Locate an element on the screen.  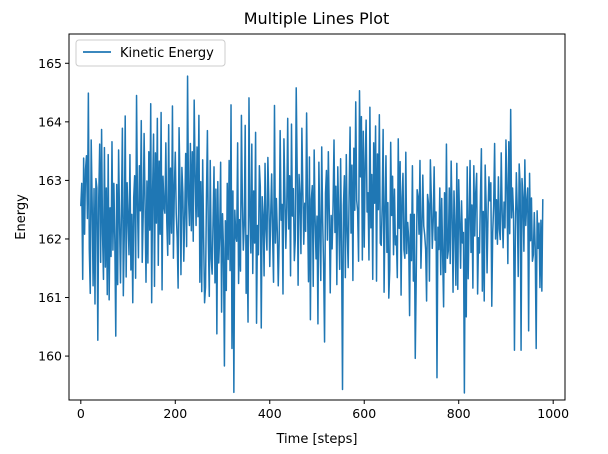
legend-label: Kinetic Energy is located at coordinates (167, 53).